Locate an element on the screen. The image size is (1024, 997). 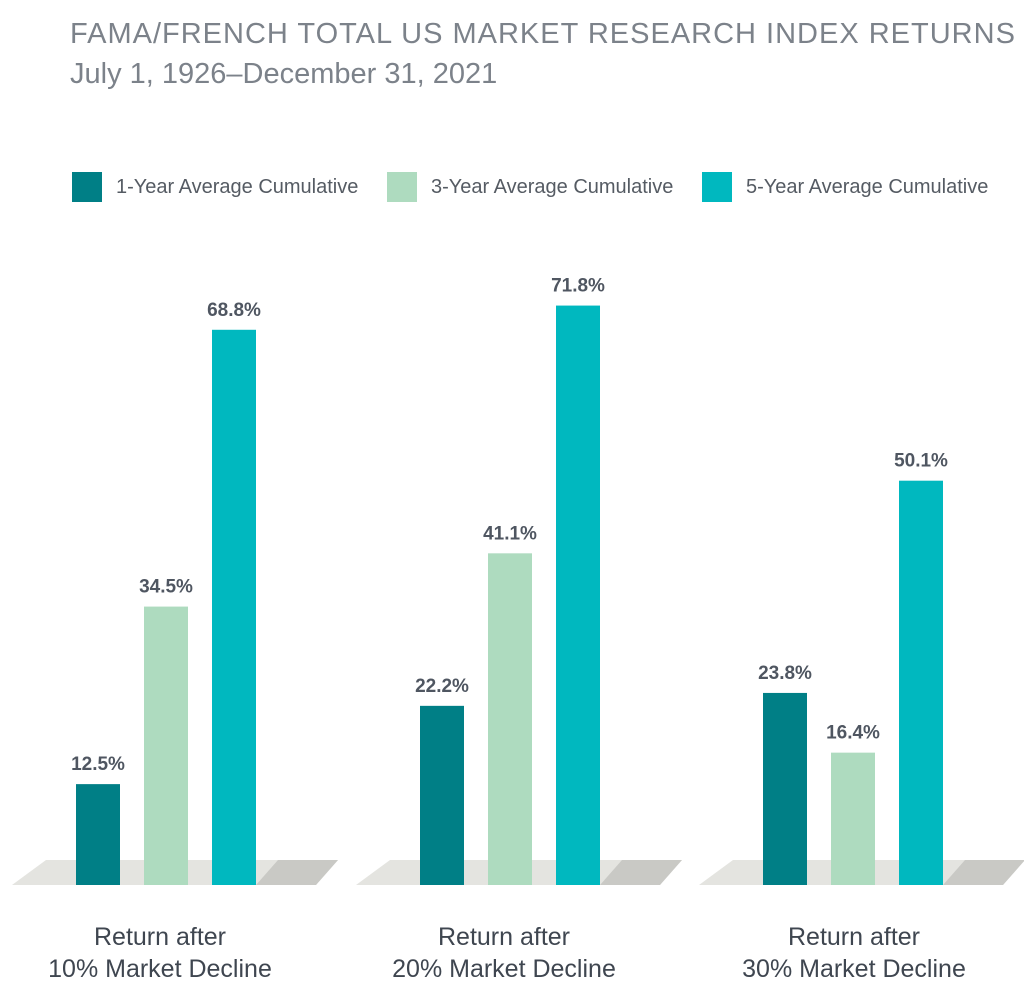
legend-swatch-5-year is located at coordinates (717, 187).